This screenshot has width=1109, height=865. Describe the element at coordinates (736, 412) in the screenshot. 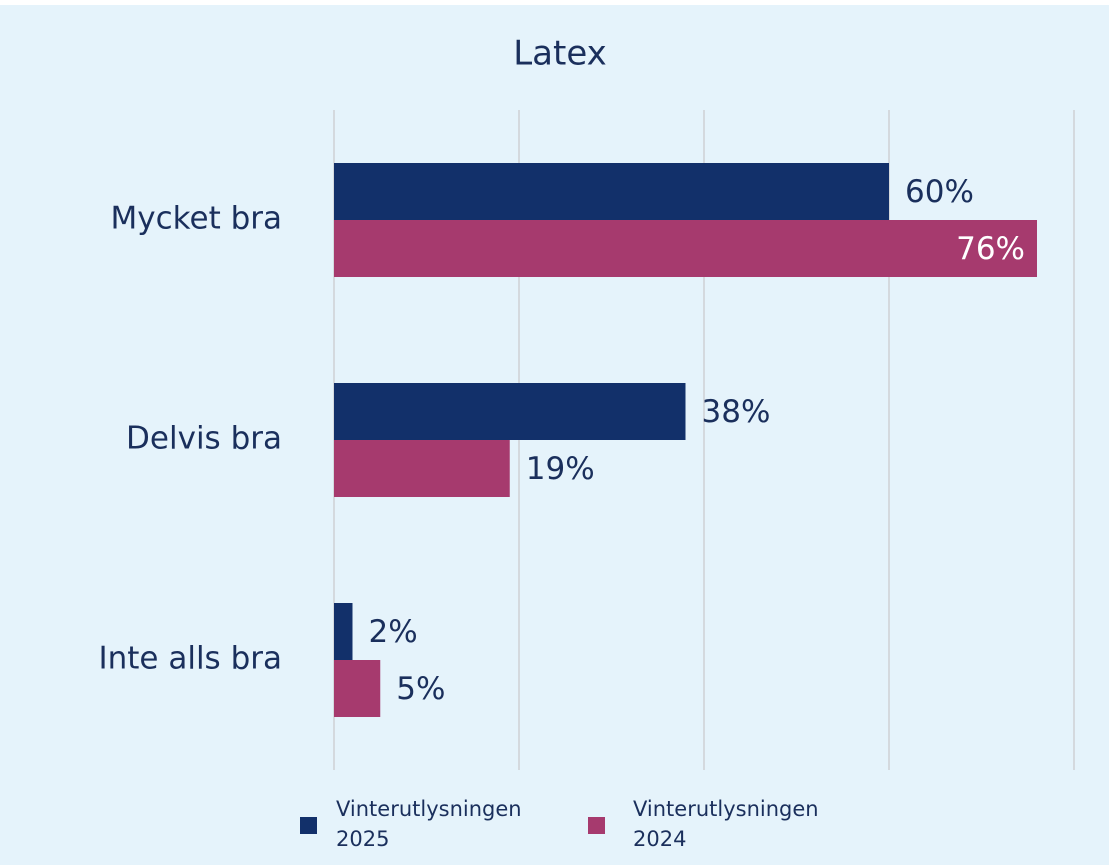

I see `value-label: 38%` at that location.